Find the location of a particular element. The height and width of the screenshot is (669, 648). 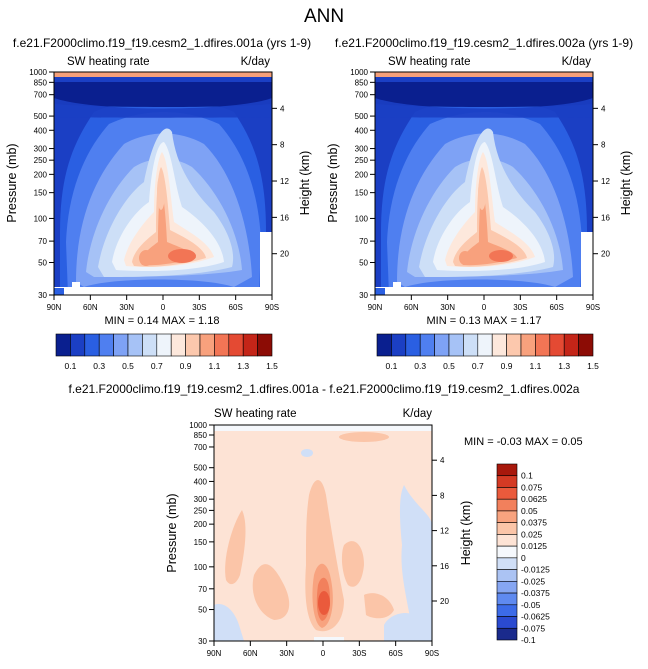

colorbar-label: -0.0375 is located at coordinates (535, 593).